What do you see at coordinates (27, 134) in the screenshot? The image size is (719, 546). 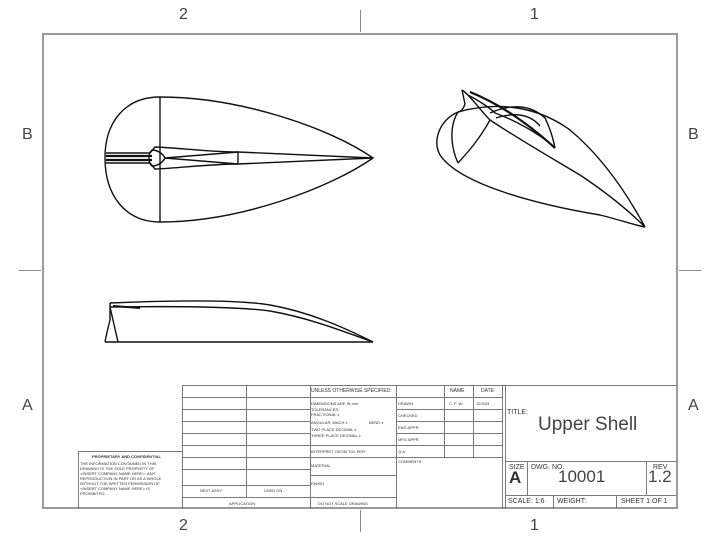 I see `zone-label-left-b: B` at bounding box center [27, 134].